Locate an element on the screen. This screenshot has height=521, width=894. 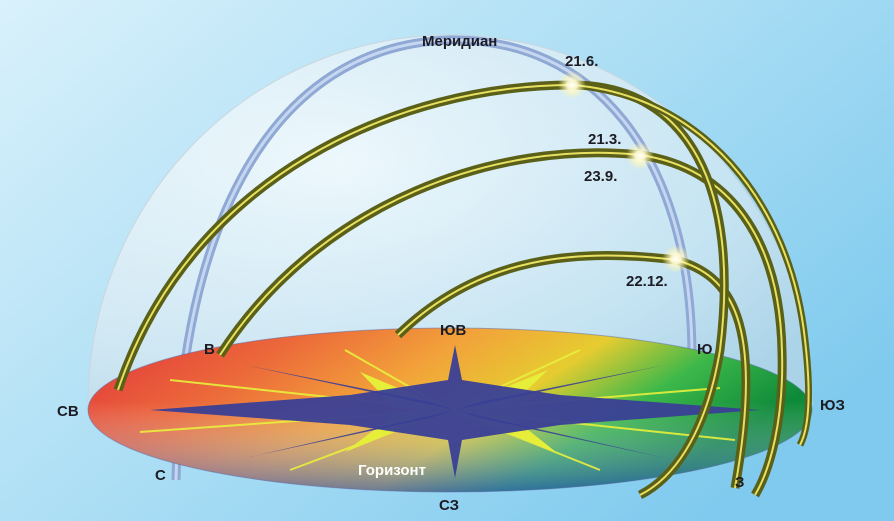
direction-label-north: С is located at coordinates (160, 475).